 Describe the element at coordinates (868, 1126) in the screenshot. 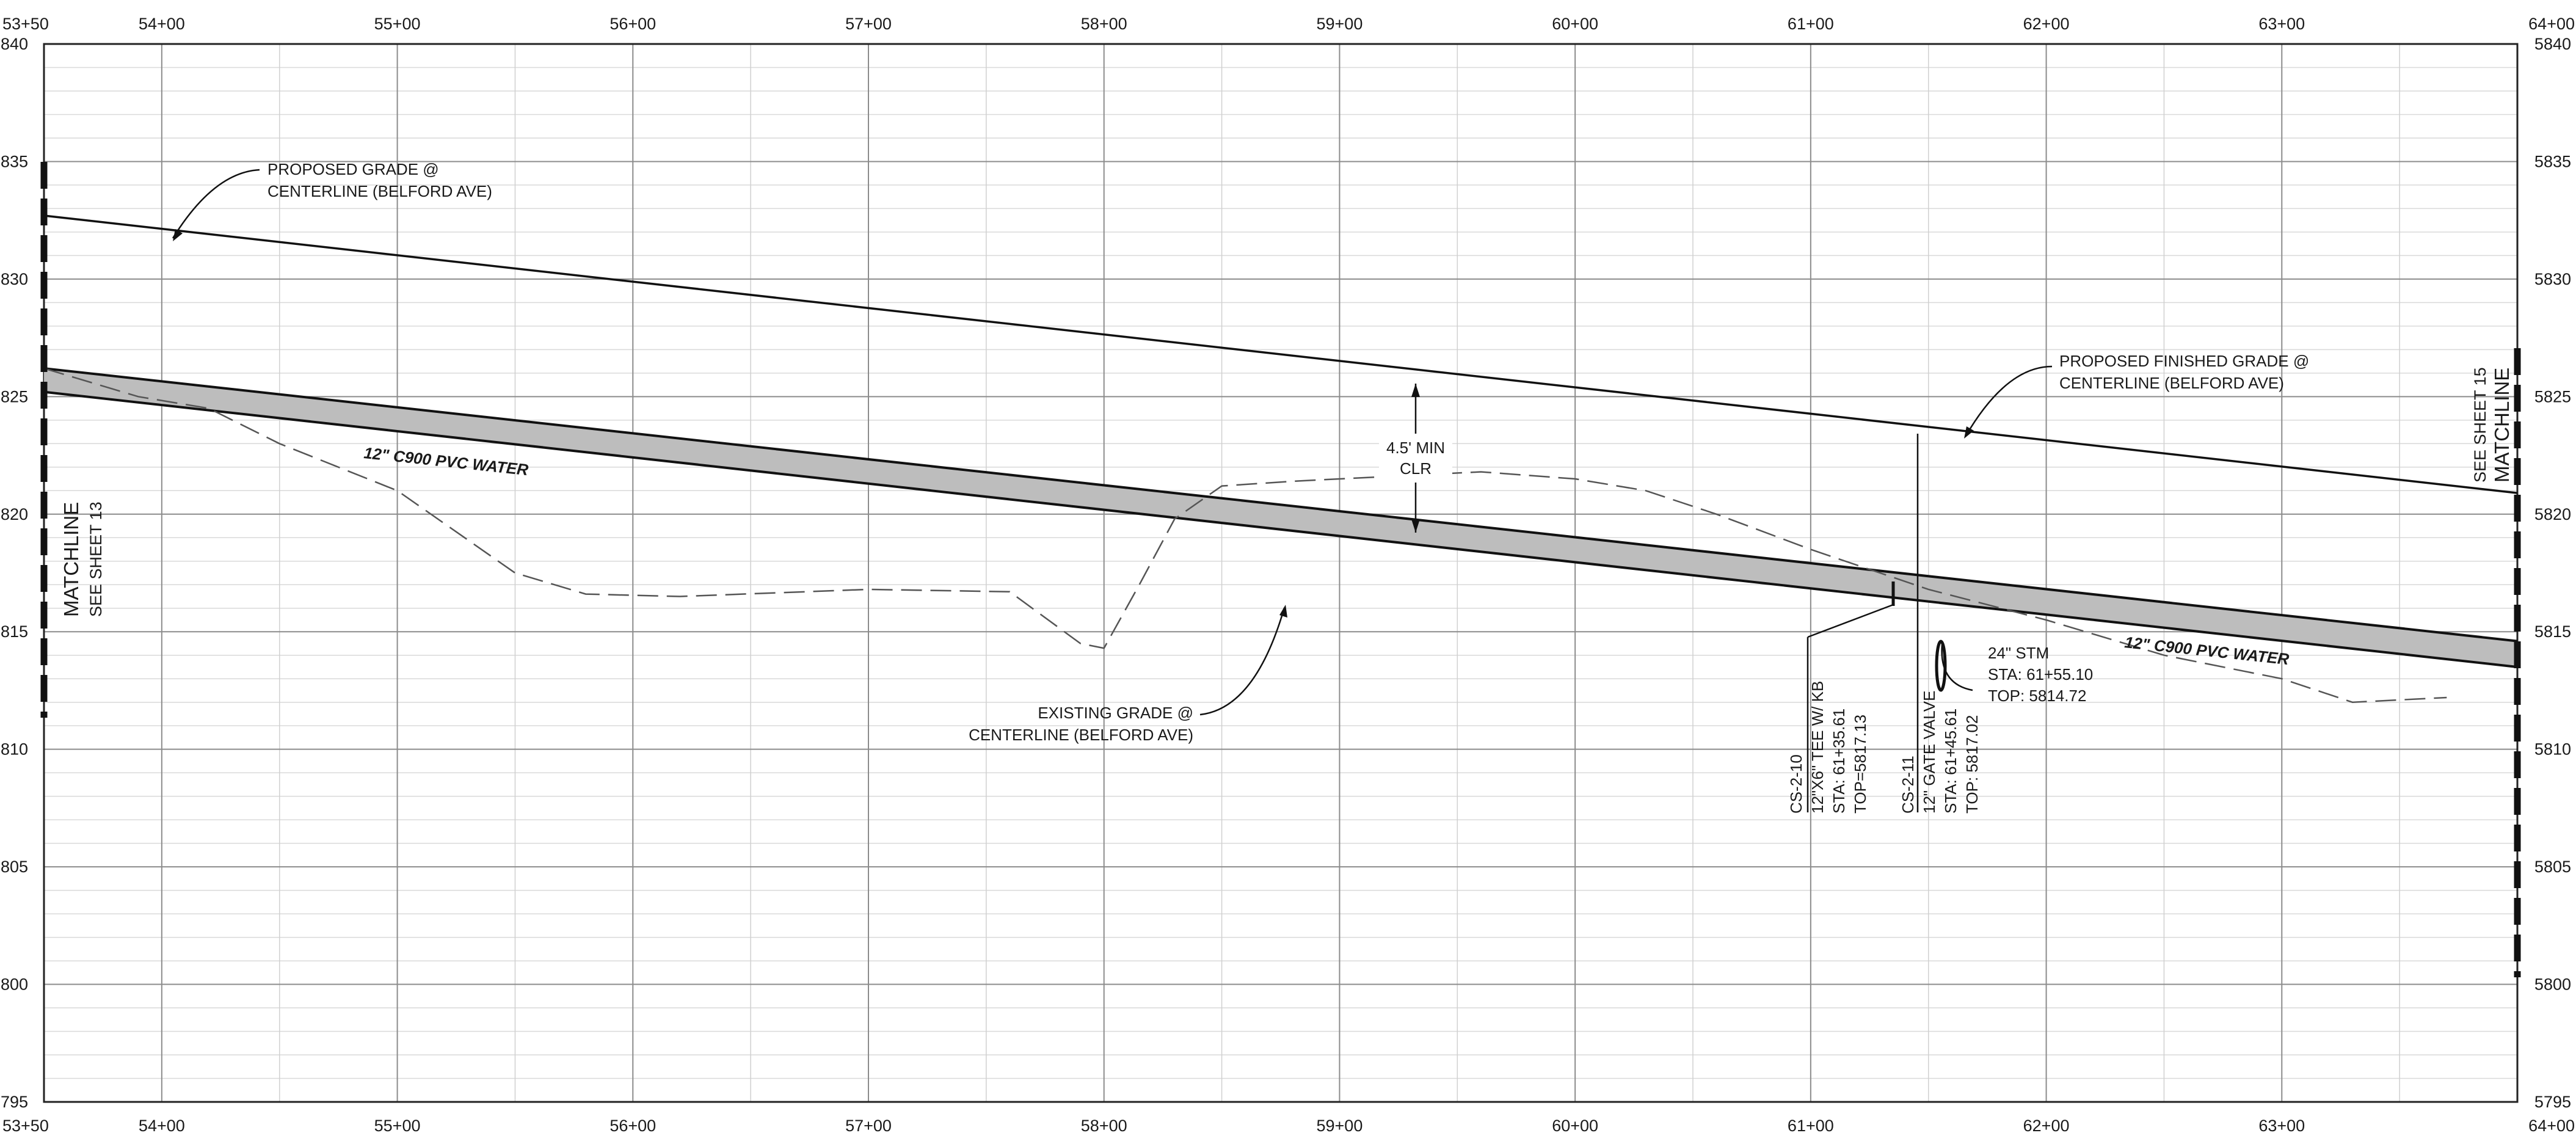

I see `station-label-bottom: 57+00` at that location.